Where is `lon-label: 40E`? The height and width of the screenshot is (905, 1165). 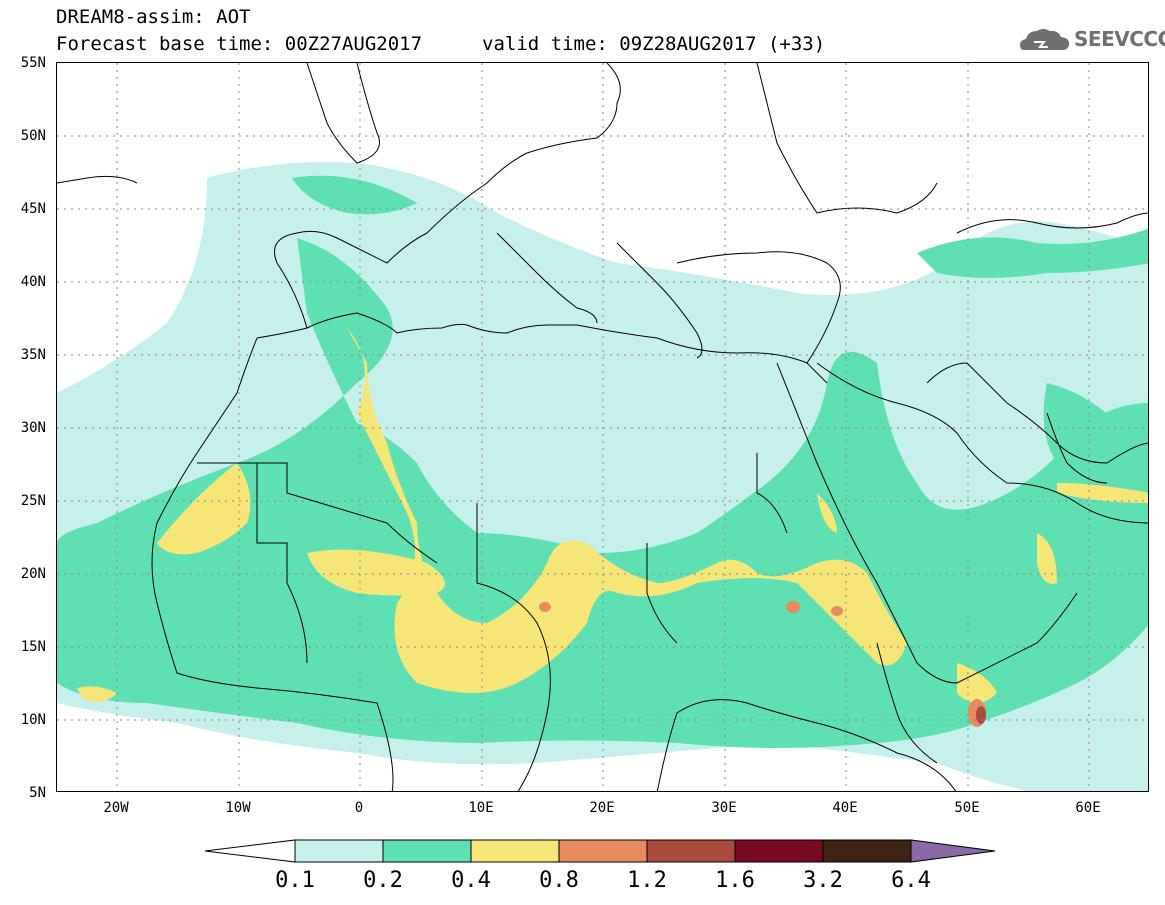 lon-label: 40E is located at coordinates (845, 808).